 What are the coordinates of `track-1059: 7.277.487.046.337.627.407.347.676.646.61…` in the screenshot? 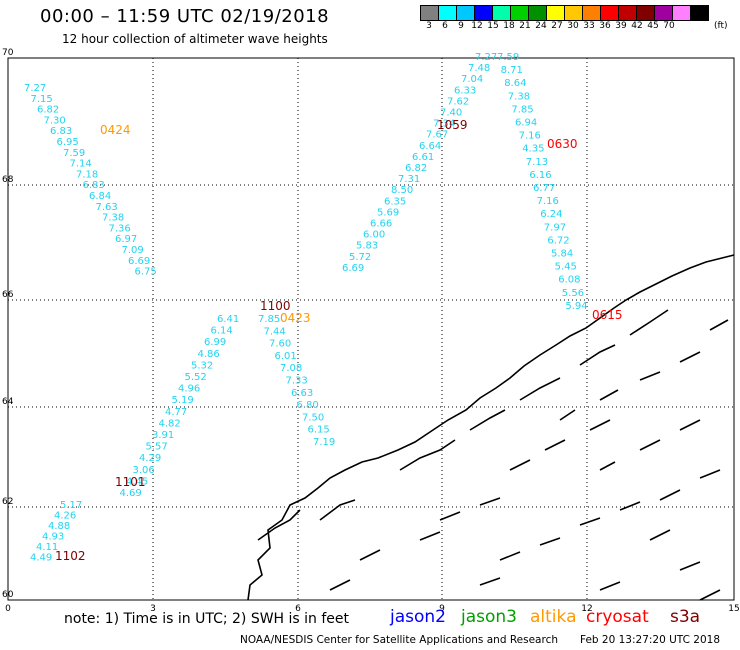 It's located at (419, 163).